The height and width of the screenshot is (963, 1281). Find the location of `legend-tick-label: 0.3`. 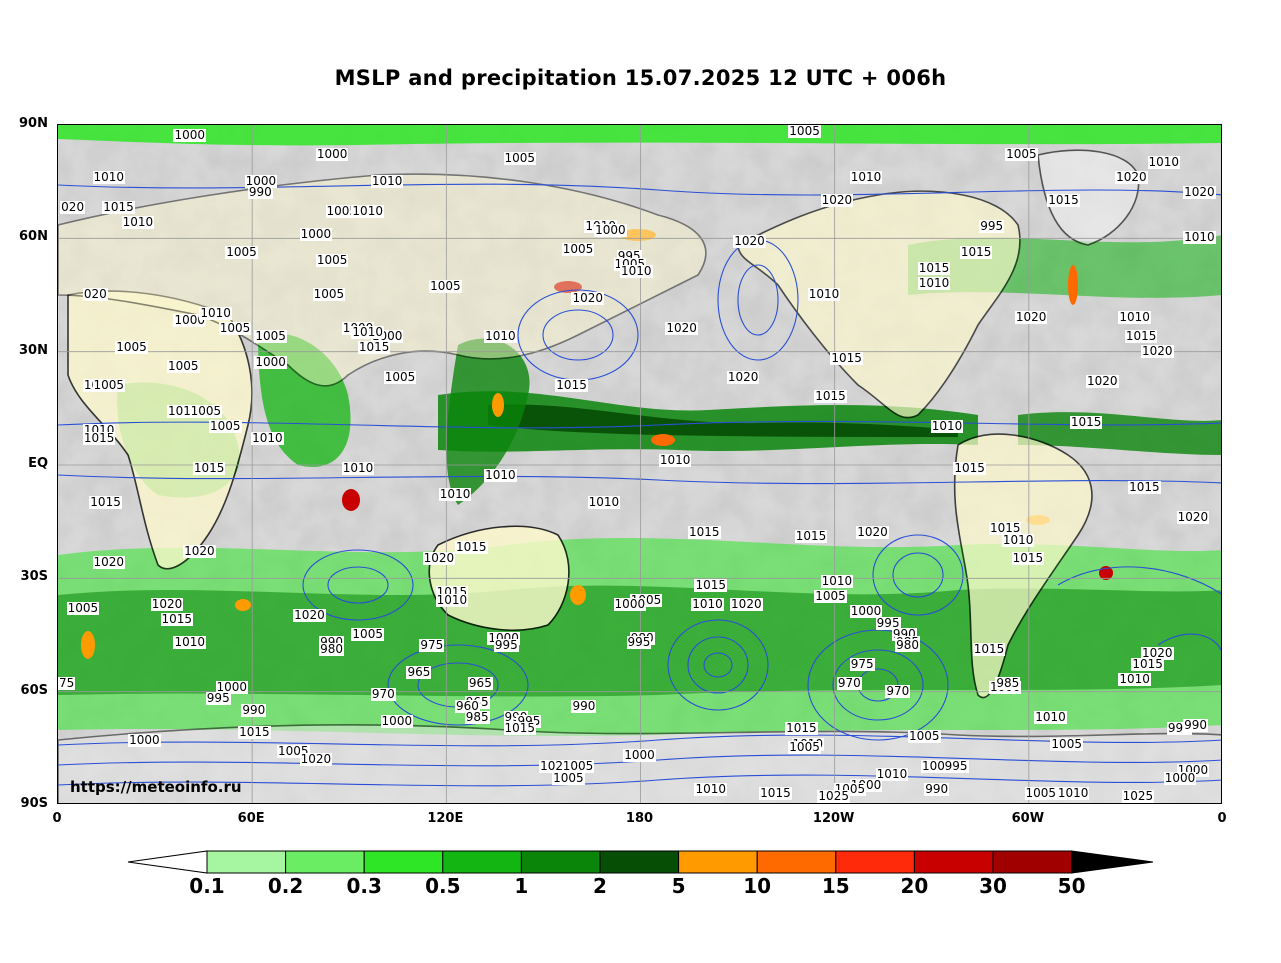

legend-tick-label: 0.3 is located at coordinates (364, 886).